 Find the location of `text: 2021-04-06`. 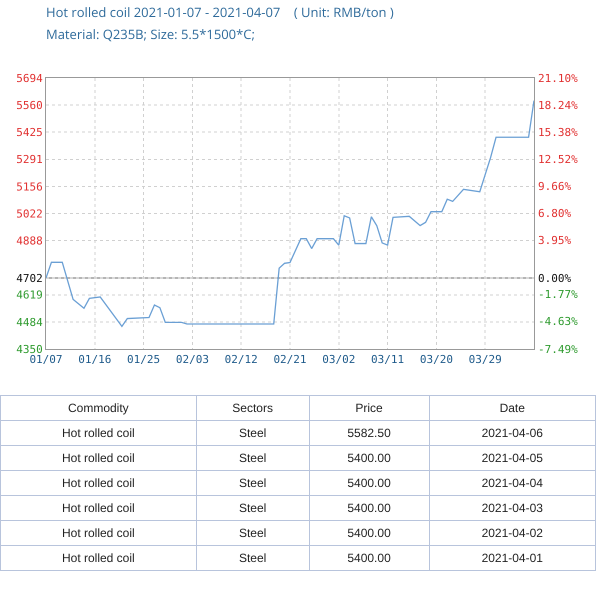

text: 2021-04-06 is located at coordinates (512, 433).